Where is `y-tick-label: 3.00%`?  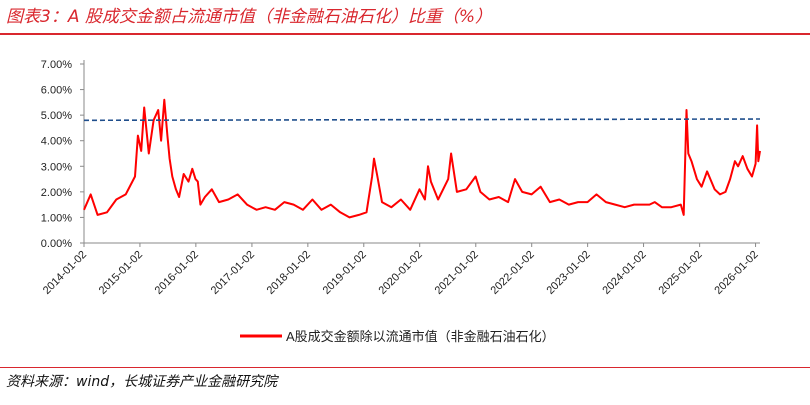 y-tick-label: 3.00% is located at coordinates (56, 167).